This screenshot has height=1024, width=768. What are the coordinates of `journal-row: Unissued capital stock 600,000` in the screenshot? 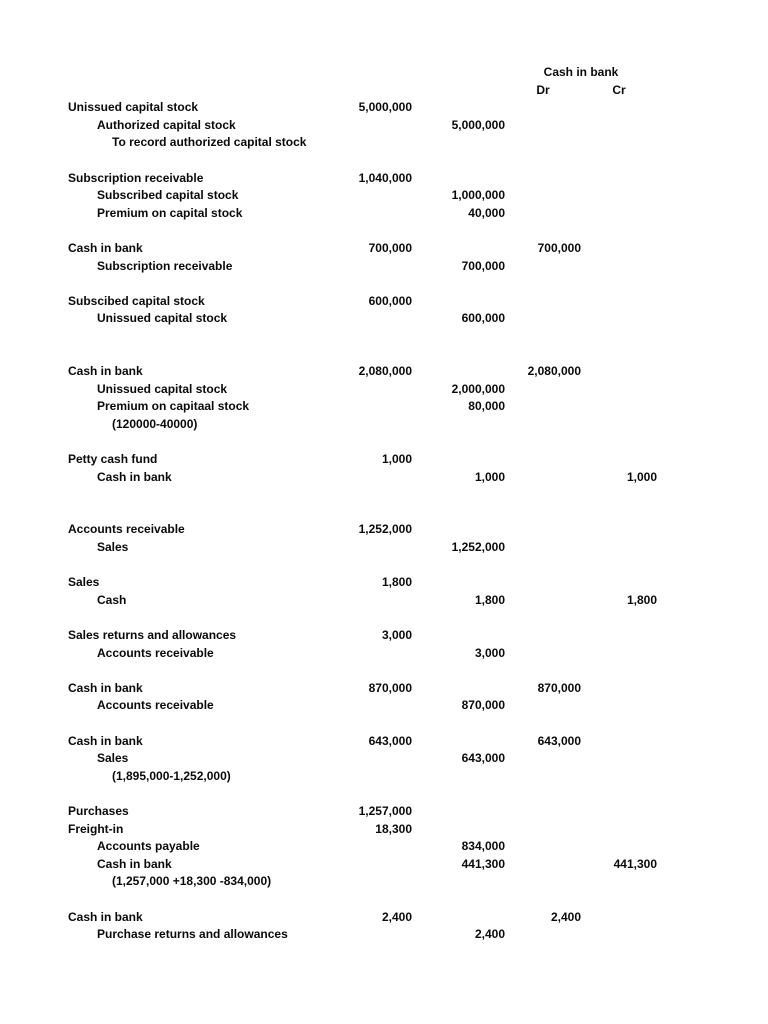 It's located at (384, 319).